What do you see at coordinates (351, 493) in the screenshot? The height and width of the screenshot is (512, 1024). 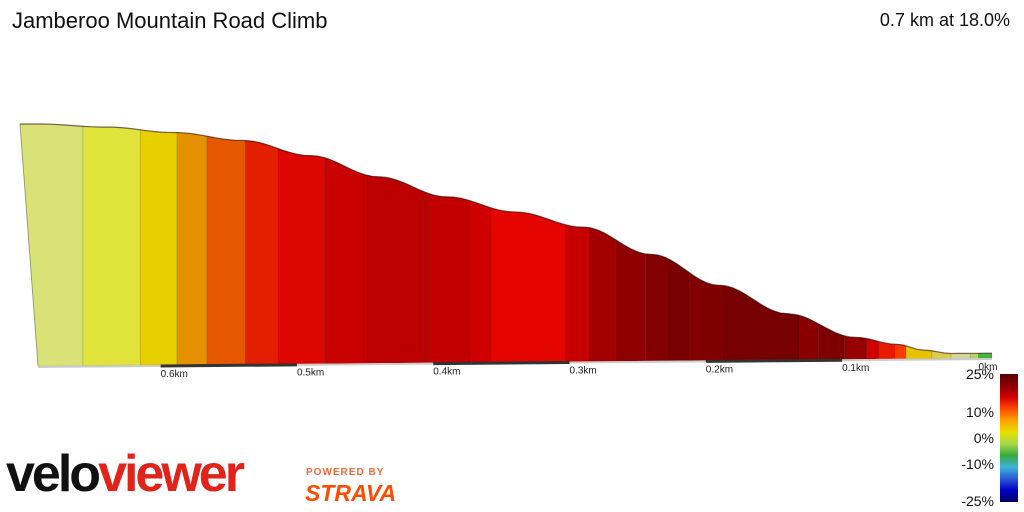 I see `strava-logo: STRAVA` at bounding box center [351, 493].